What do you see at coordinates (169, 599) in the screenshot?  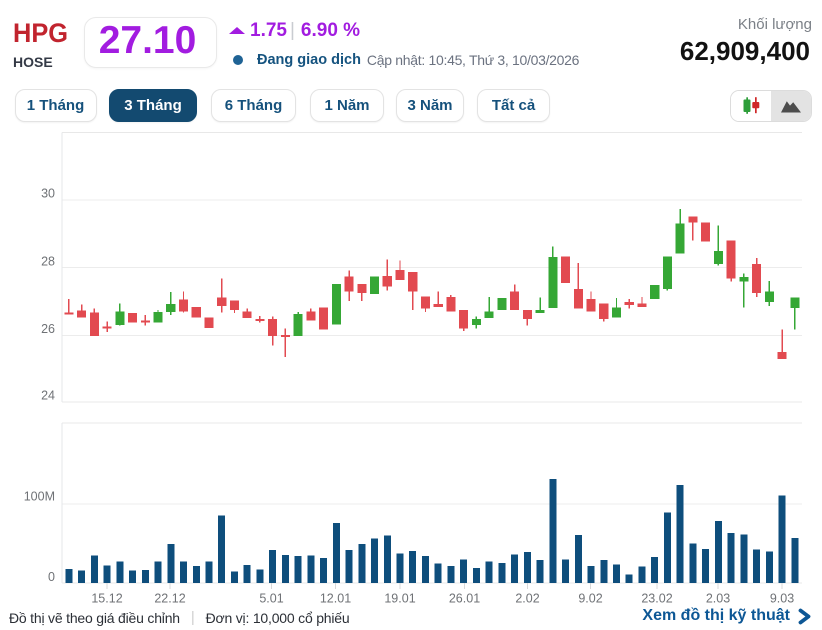 I see `svg-text: 22.12` at bounding box center [169, 599].